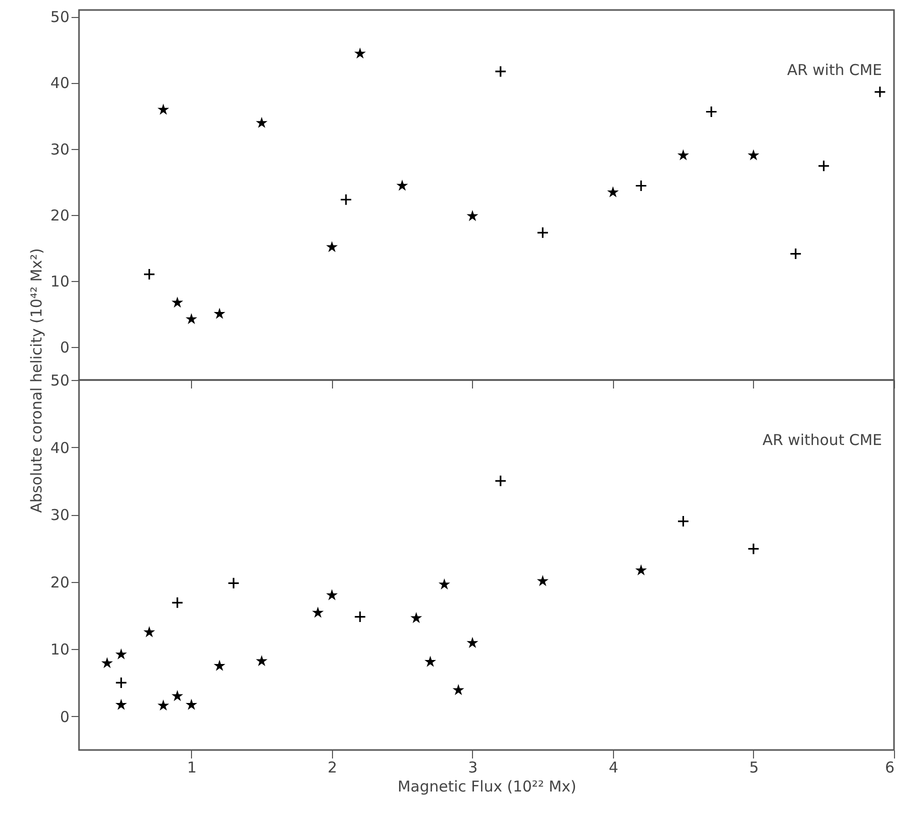 This screenshot has width=916, height=823. I want to click on x-tick-label: 2, so click(333, 767).